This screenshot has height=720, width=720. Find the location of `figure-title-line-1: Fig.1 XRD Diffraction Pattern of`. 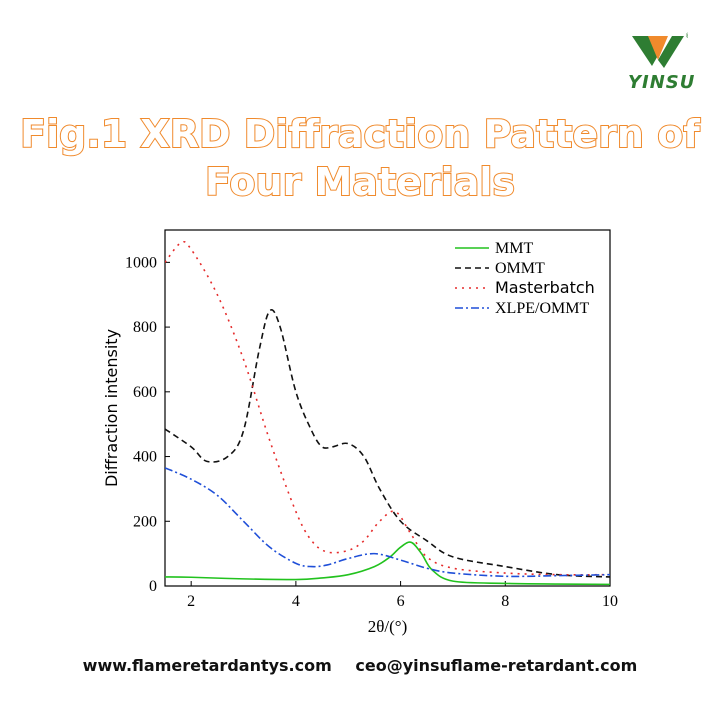

figure-title-line-1: Fig.1 XRD Diffraction Pattern of is located at coordinates (360, 134).